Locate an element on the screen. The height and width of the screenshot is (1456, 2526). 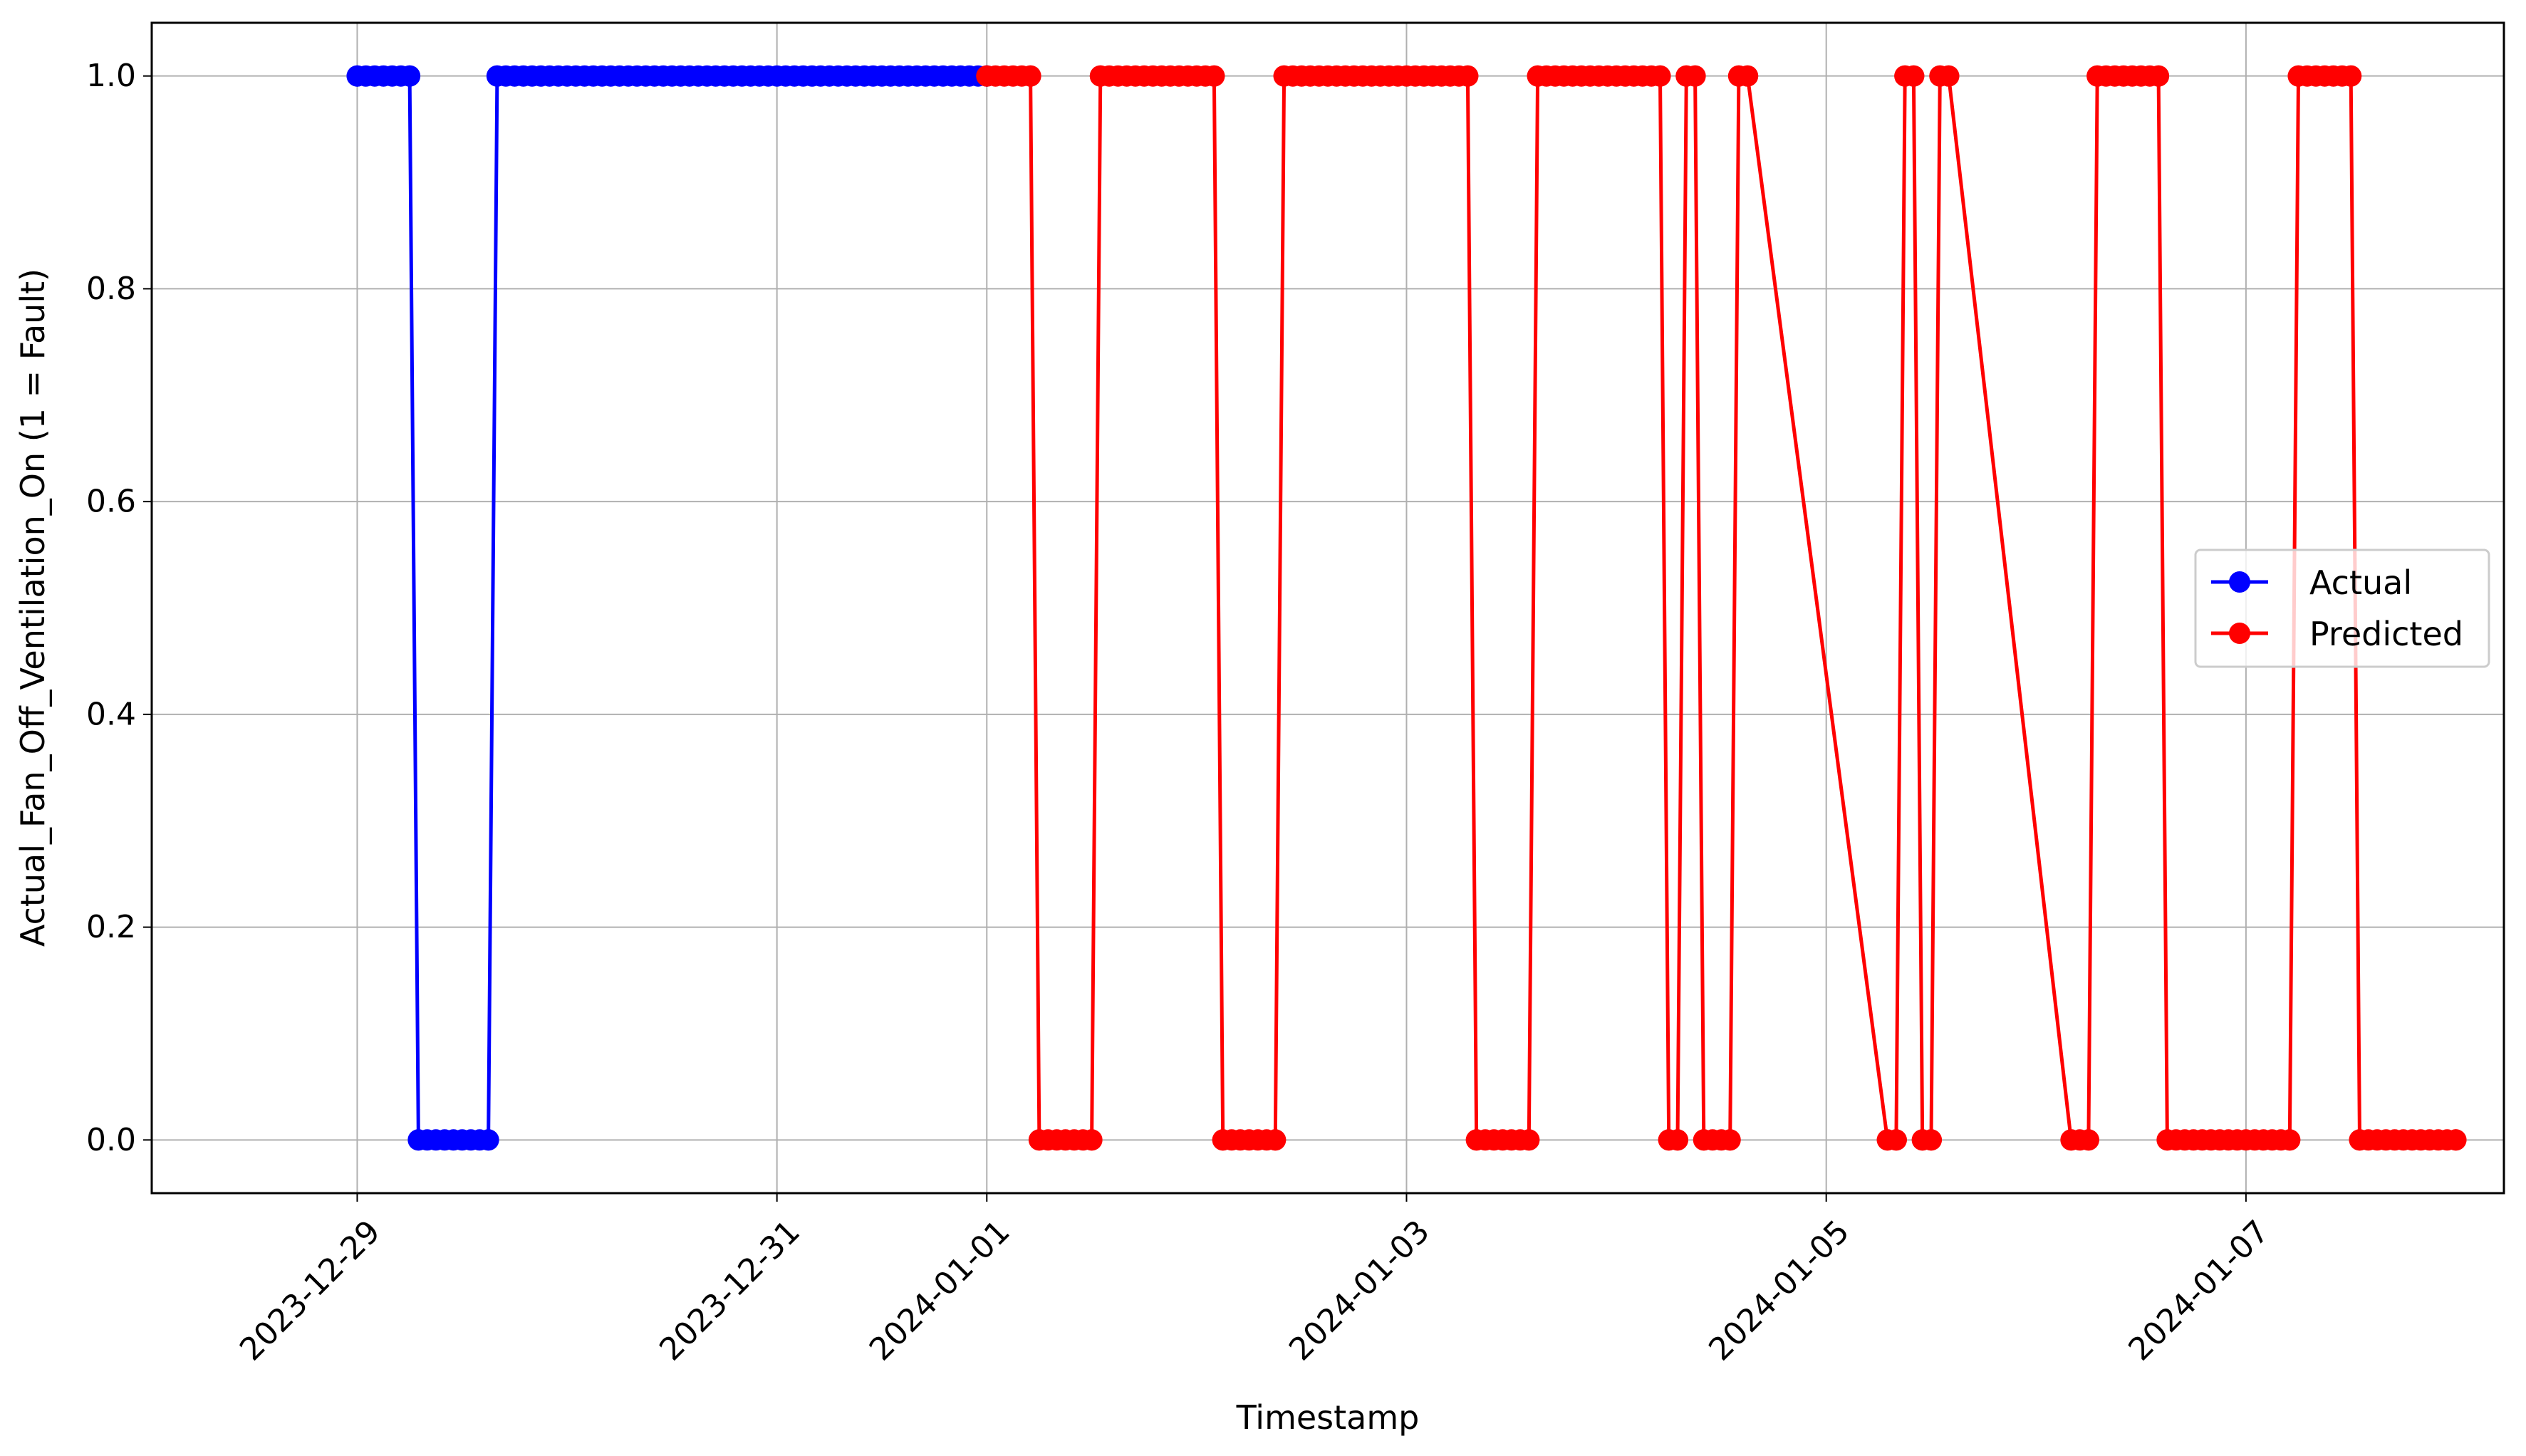
y-tick-label: 0.0 is located at coordinates (111, 1140).